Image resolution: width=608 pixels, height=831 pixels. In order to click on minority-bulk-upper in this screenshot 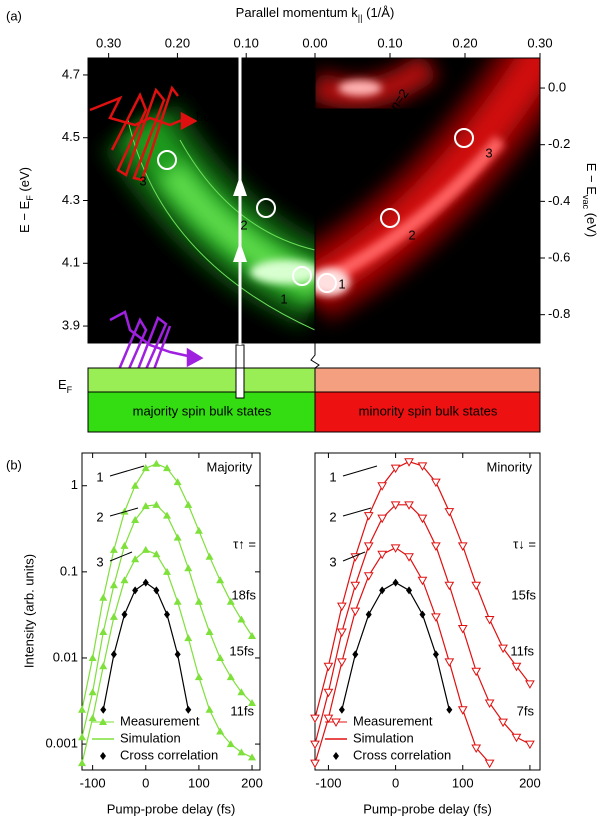, I will do `click(427, 380)`.